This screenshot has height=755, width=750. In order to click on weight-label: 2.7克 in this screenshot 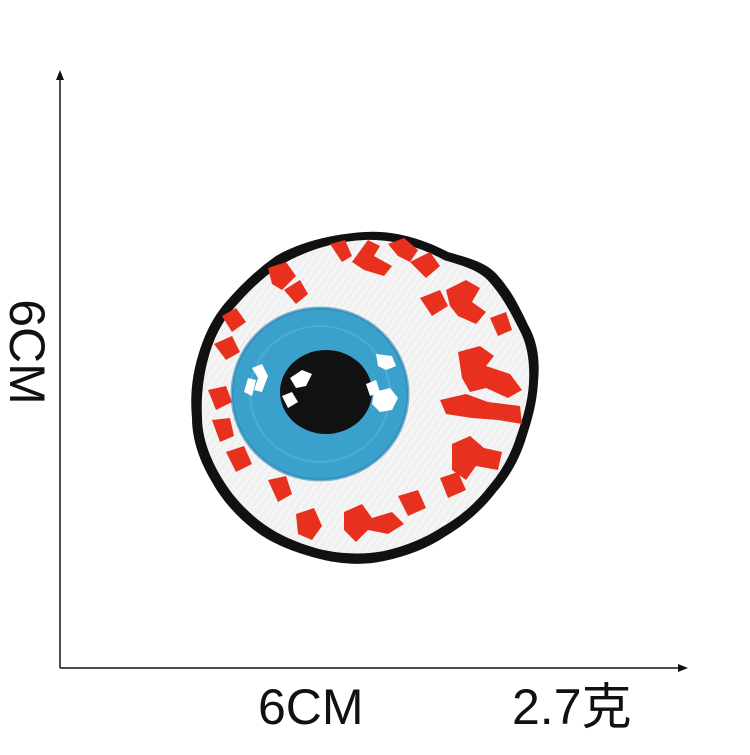, I will do `click(572, 707)`.